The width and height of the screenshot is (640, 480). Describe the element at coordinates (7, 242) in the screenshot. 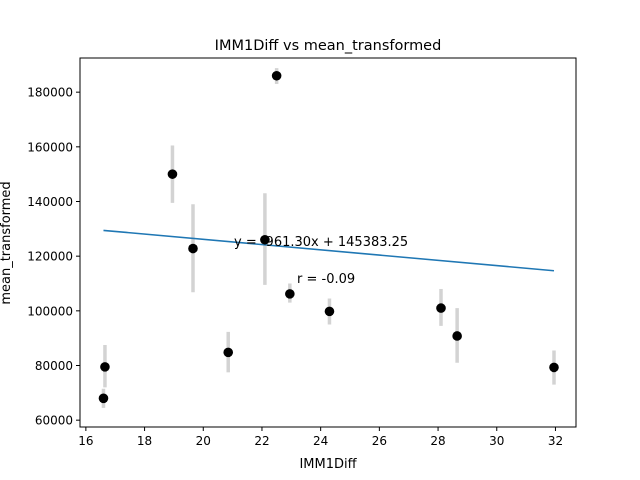

I see `y-axis-label: mean_transformed` at that location.